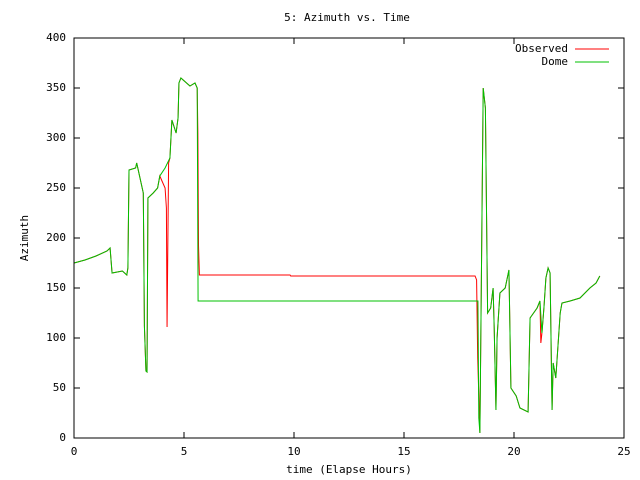 This screenshot has height=480, width=640. What do you see at coordinates (56, 137) in the screenshot?
I see `y-tick-label: 300` at bounding box center [56, 137].